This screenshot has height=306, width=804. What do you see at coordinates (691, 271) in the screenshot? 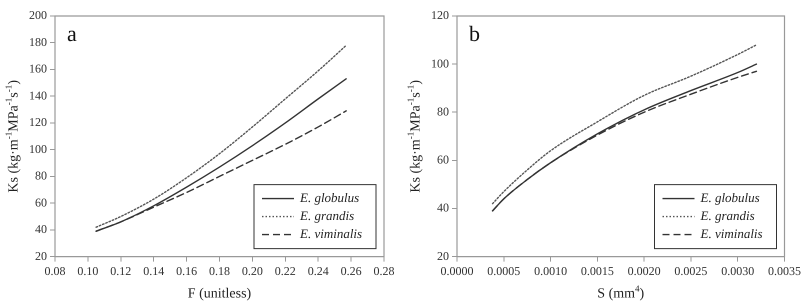
I see `x-tick-label: 0.0025` at bounding box center [691, 271].